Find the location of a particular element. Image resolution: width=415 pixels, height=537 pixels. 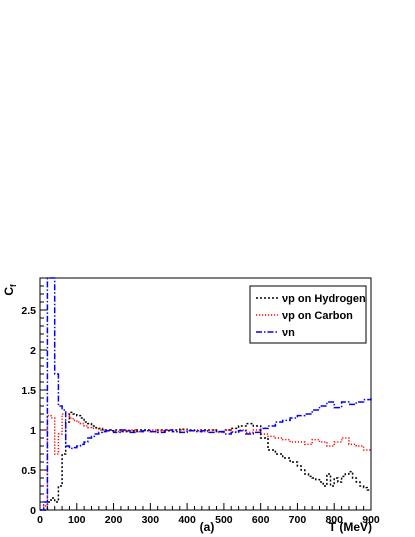

legend-label-carbon: νp on Carbon is located at coordinates (317, 316).